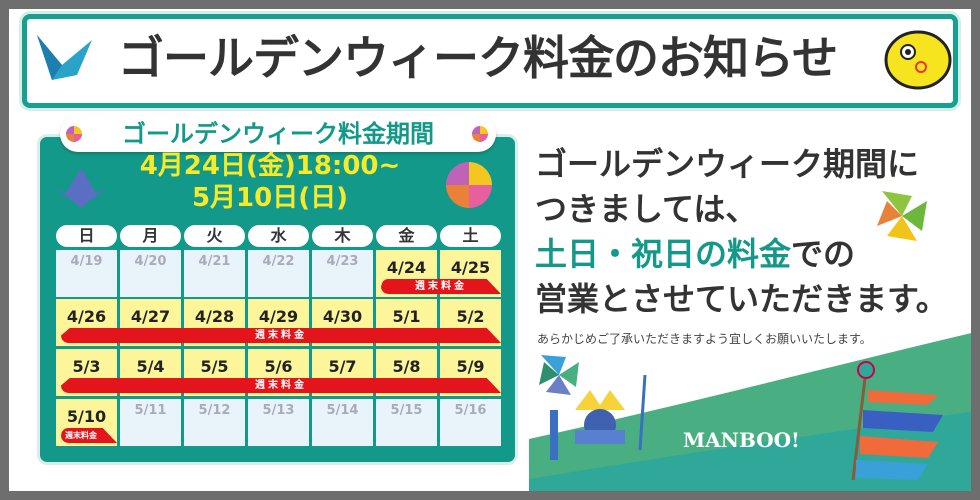 The height and width of the screenshot is (500, 980). Describe the element at coordinates (270, 166) in the screenshot. I see `period-start: 4月24日(金)18:00~` at that location.